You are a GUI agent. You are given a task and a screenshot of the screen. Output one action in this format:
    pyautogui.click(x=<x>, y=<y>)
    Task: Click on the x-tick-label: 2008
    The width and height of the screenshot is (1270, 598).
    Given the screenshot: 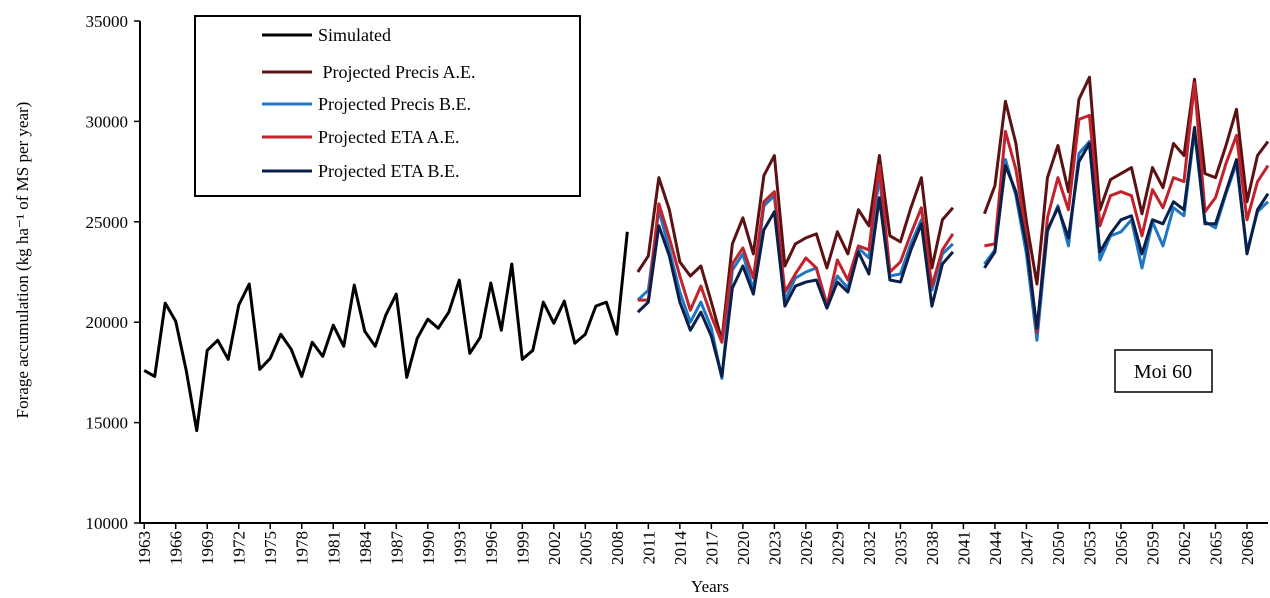 What is the action you would take?
    pyautogui.click(x=617, y=548)
    